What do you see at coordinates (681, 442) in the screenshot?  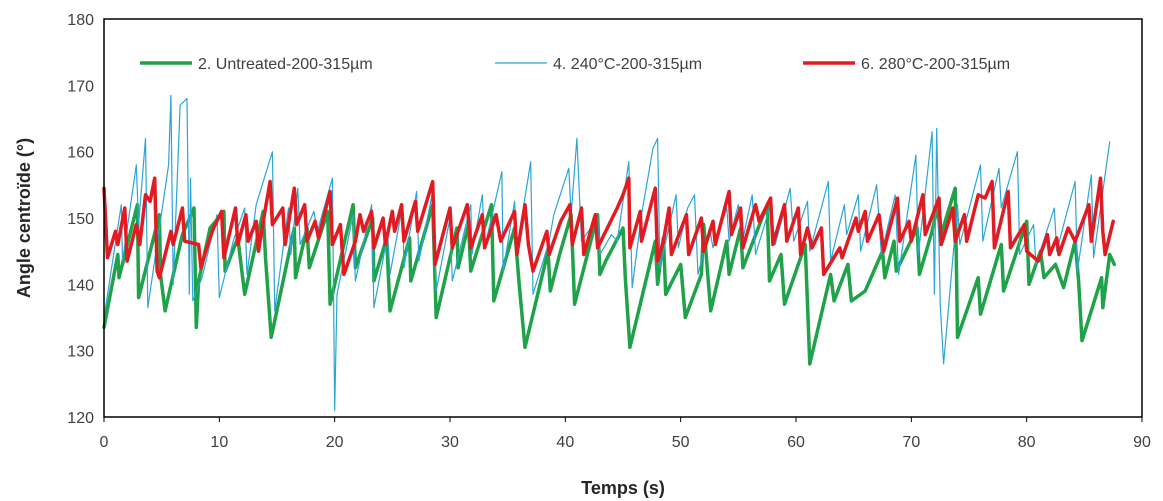 I see `x-tick-label: 50` at bounding box center [681, 442].